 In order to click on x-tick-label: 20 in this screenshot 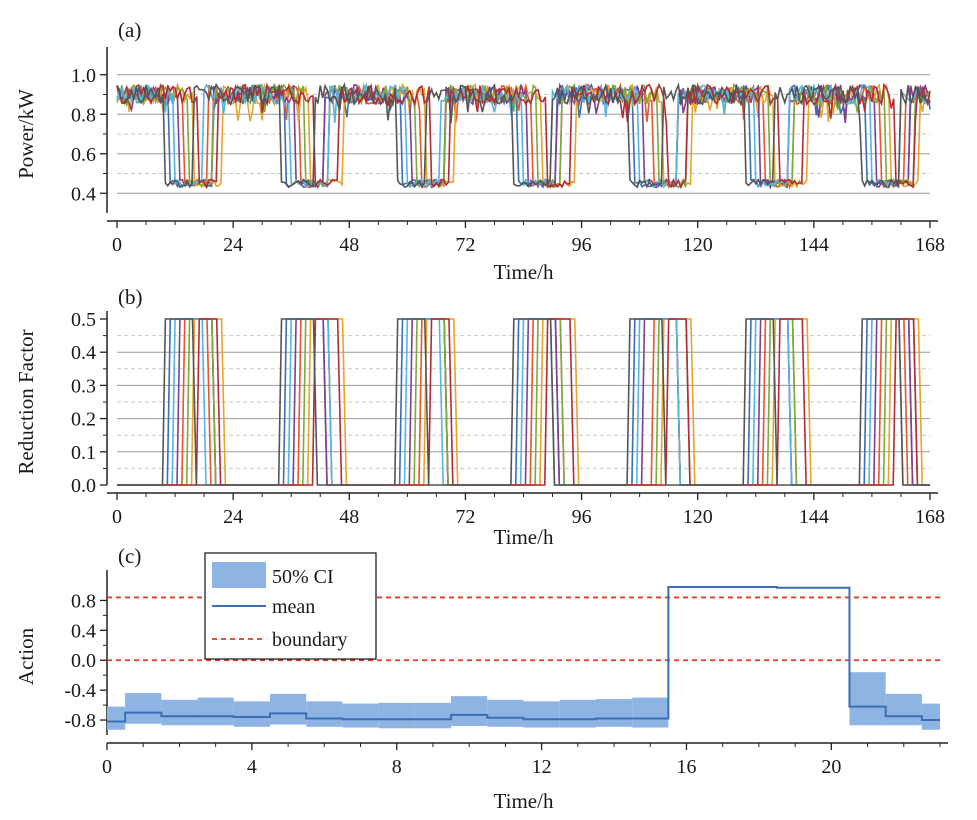, I will do `click(831, 767)`.